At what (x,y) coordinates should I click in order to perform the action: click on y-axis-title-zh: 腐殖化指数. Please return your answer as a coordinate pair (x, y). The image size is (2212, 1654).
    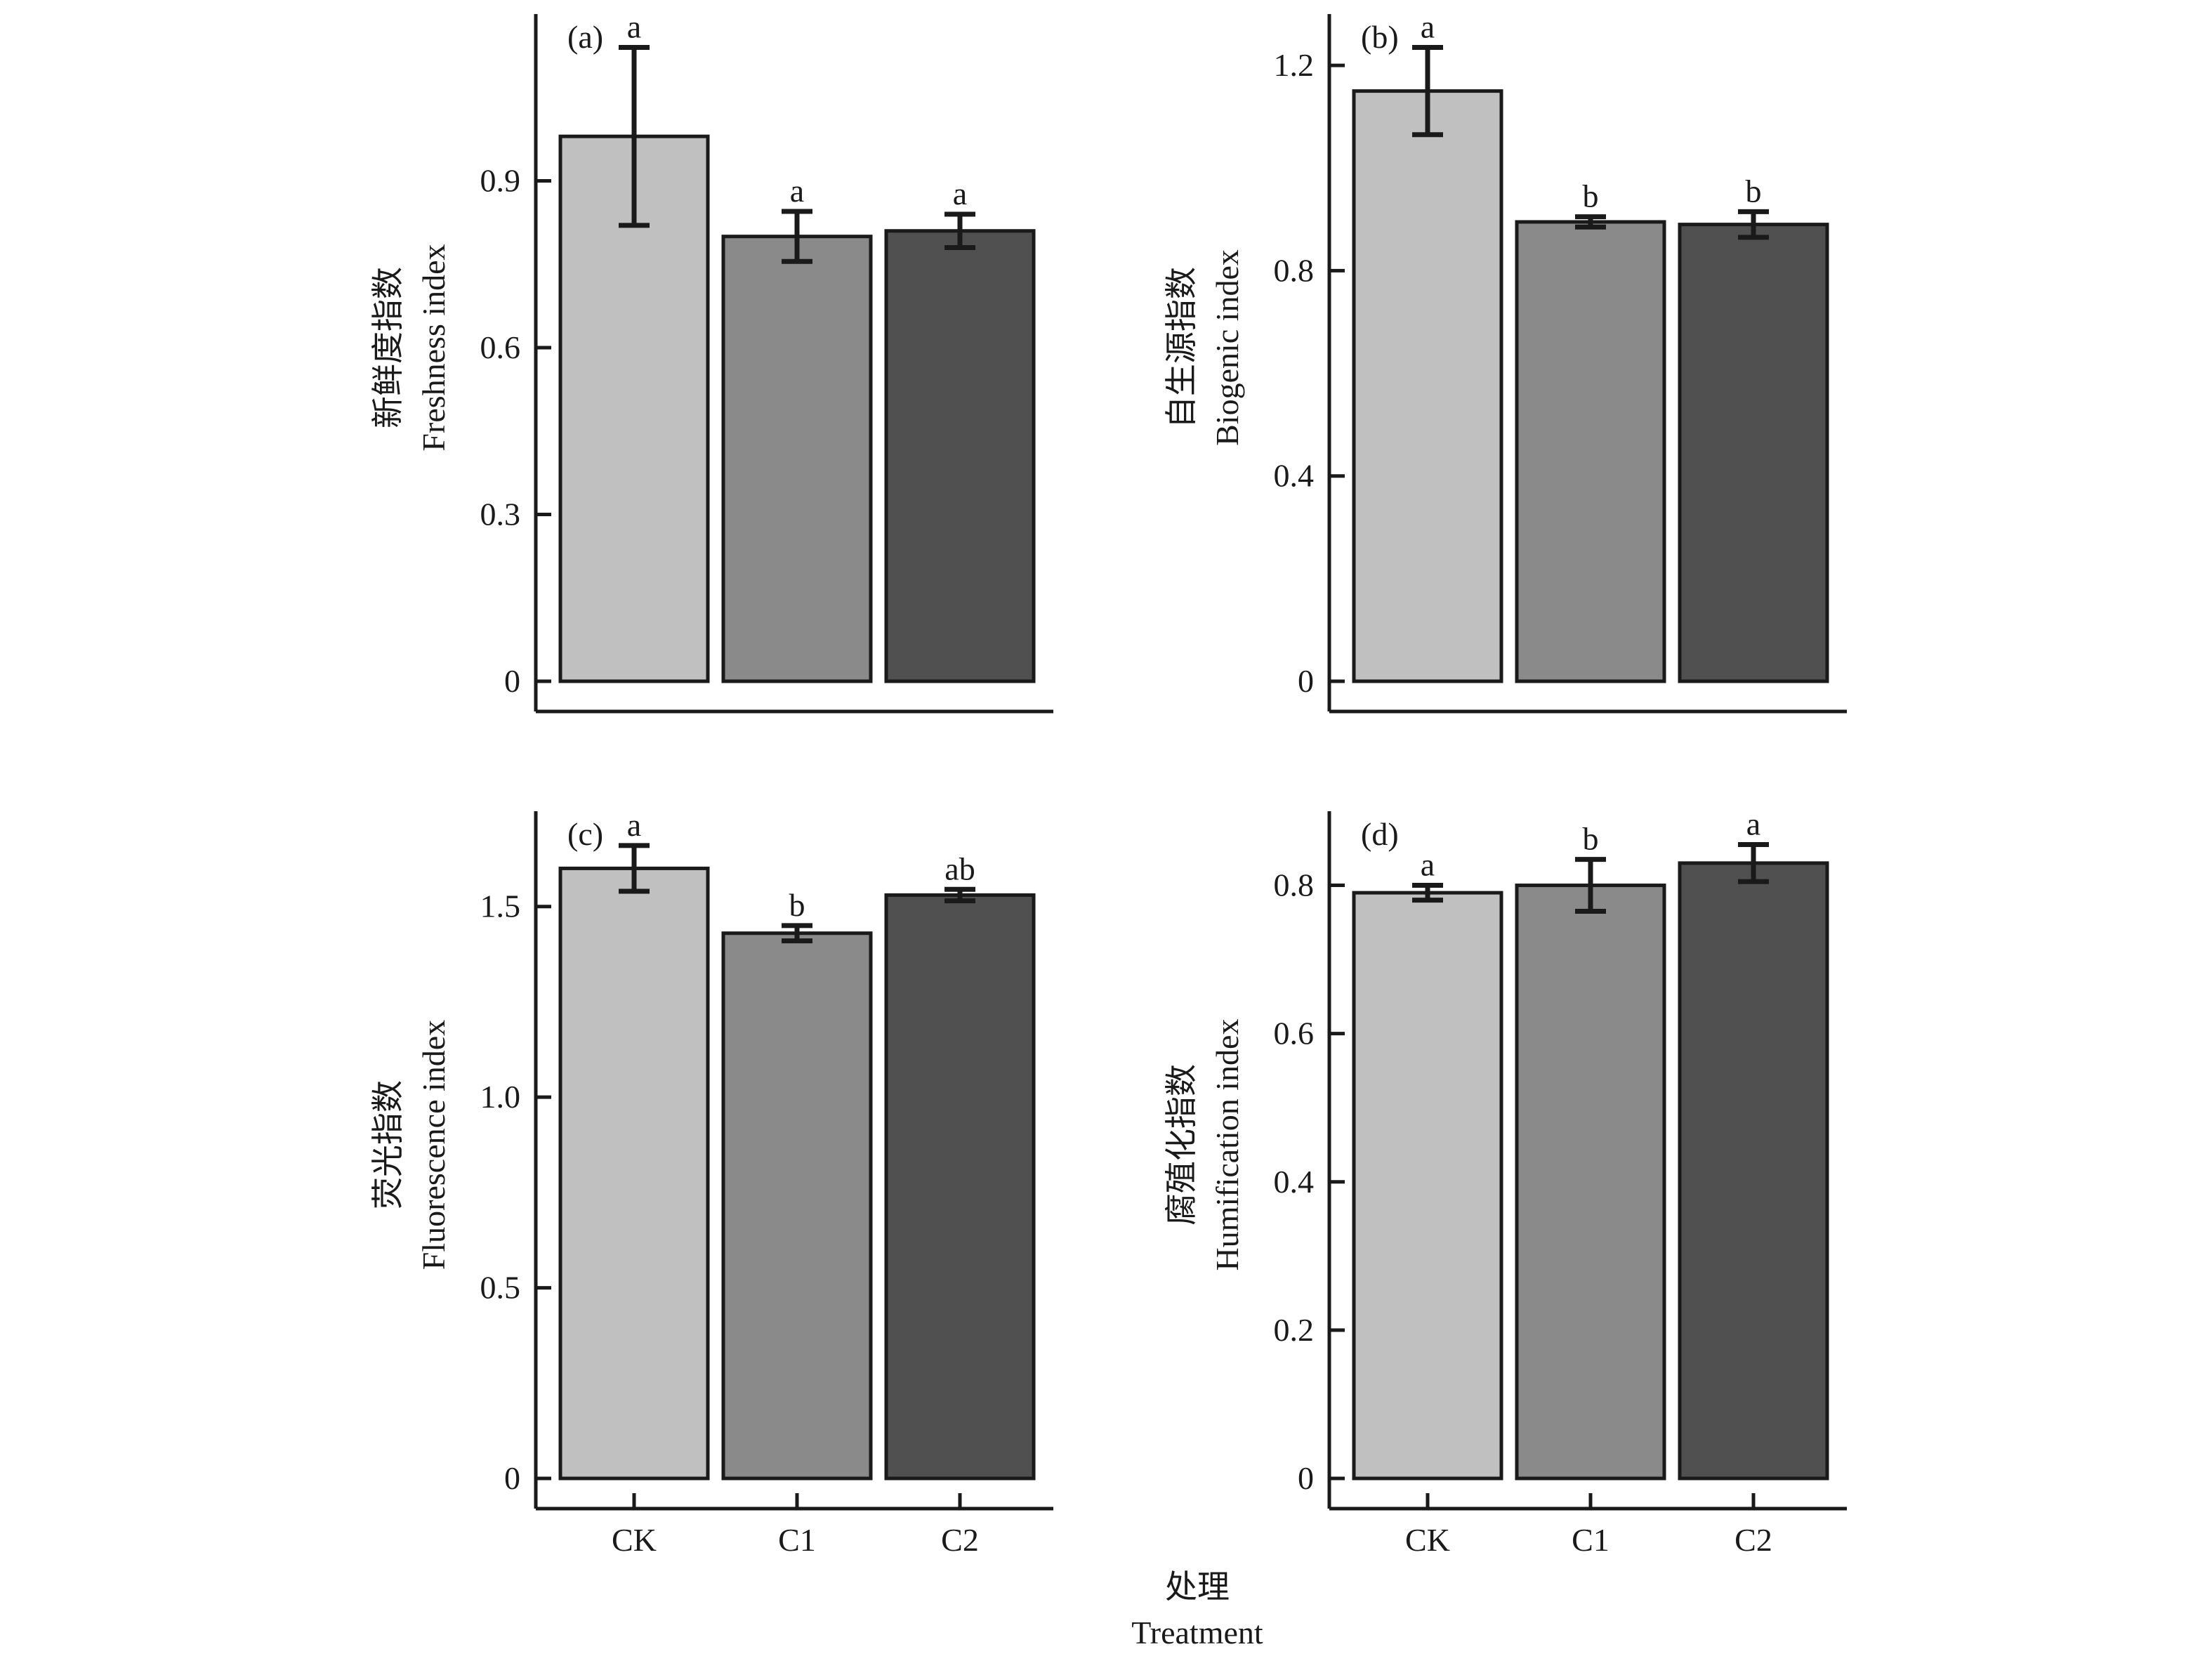
    Looking at the image, I should click on (1181, 1145).